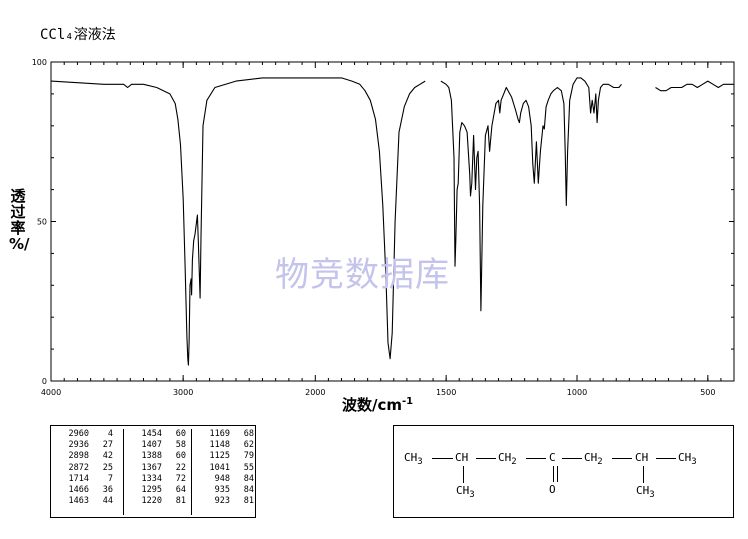 This screenshot has width=748, height=539. What do you see at coordinates (151, 478) in the screenshot?
I see `peak-wavenumber: 1334` at bounding box center [151, 478].